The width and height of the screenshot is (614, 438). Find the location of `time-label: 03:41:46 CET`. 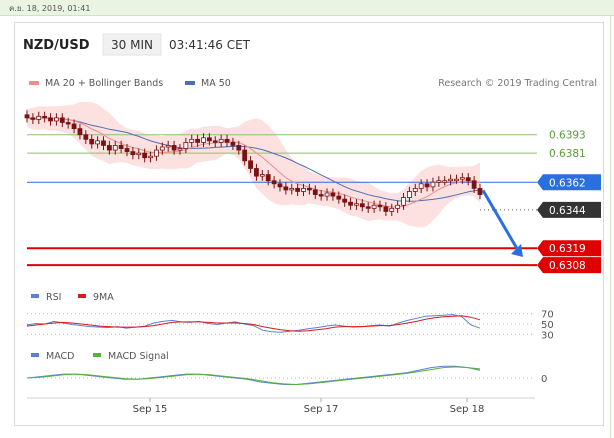

time-label: 03:41:46 CET is located at coordinates (210, 45).